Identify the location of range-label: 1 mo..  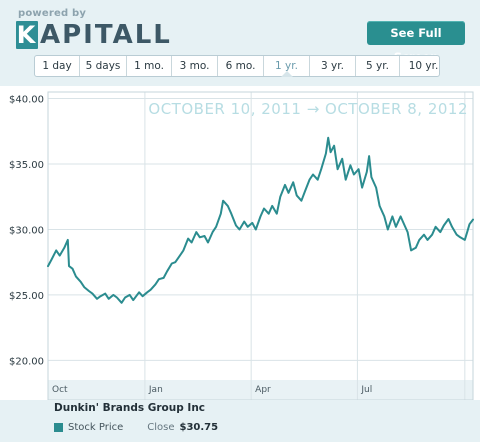
(149, 66).